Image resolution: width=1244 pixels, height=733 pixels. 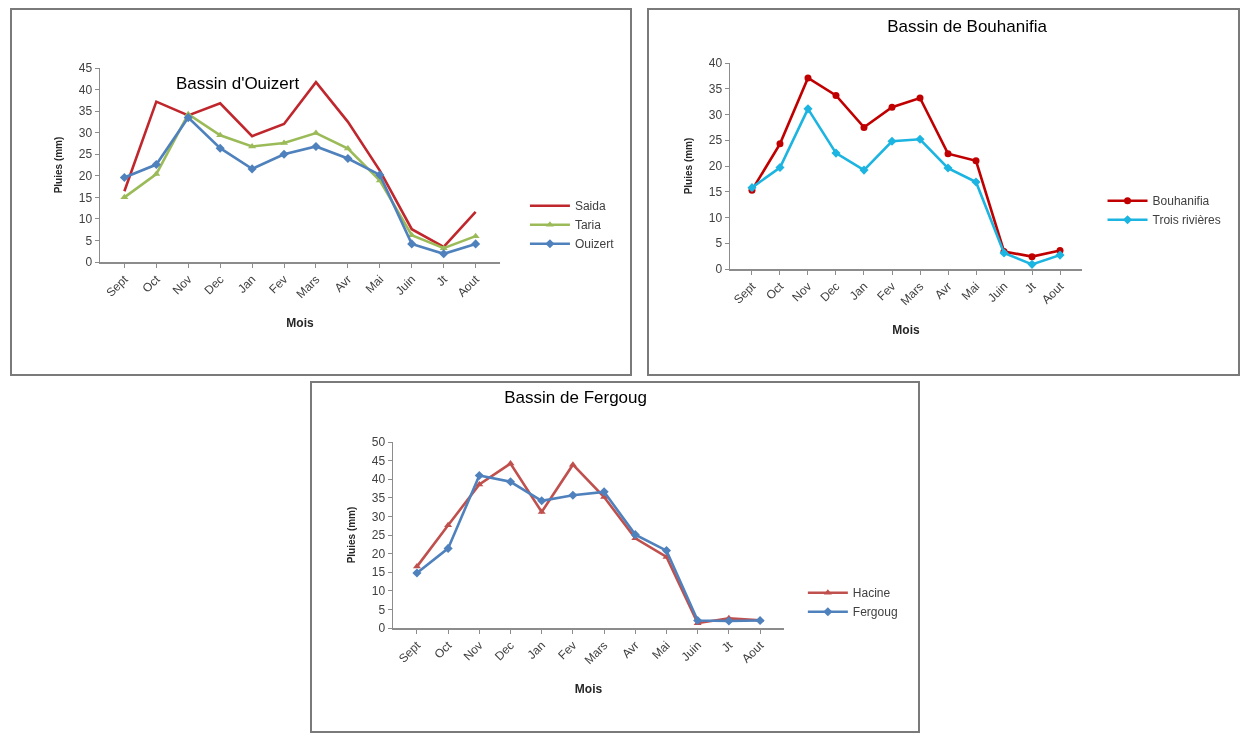 What do you see at coordinates (590, 206) in the screenshot?
I see `legend-label: Saida` at bounding box center [590, 206].